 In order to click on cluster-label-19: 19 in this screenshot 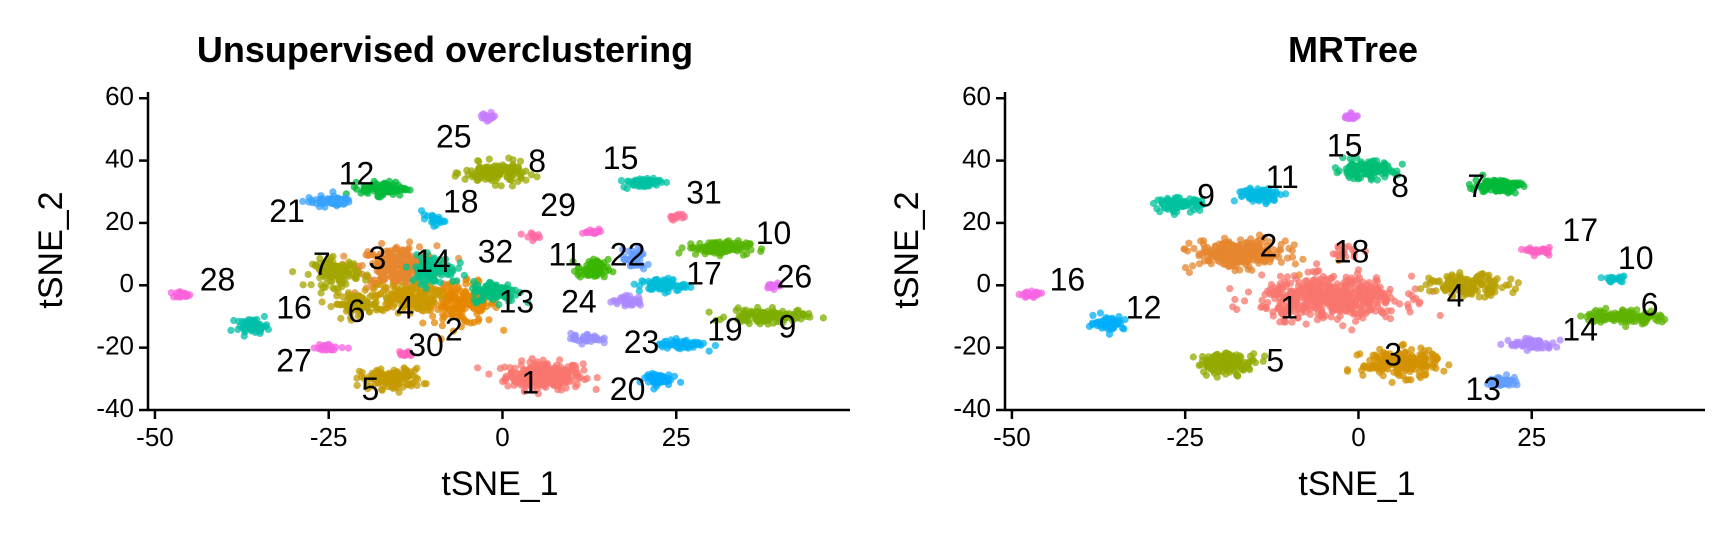, I will do `click(725, 330)`.